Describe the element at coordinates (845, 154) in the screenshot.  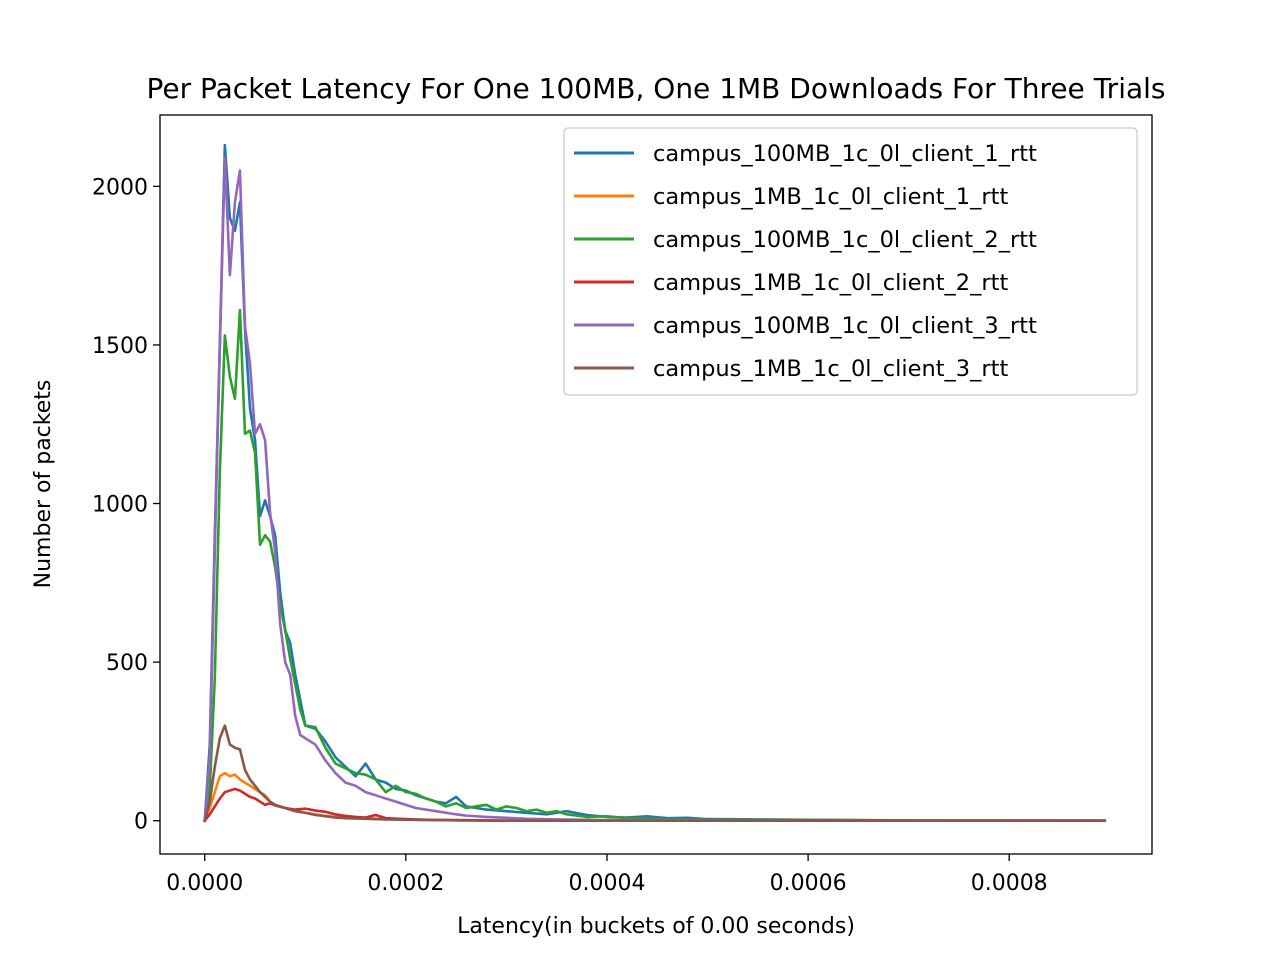
I see `legend-label: campus_100MB_1c_0l_client_1_rtt` at that location.